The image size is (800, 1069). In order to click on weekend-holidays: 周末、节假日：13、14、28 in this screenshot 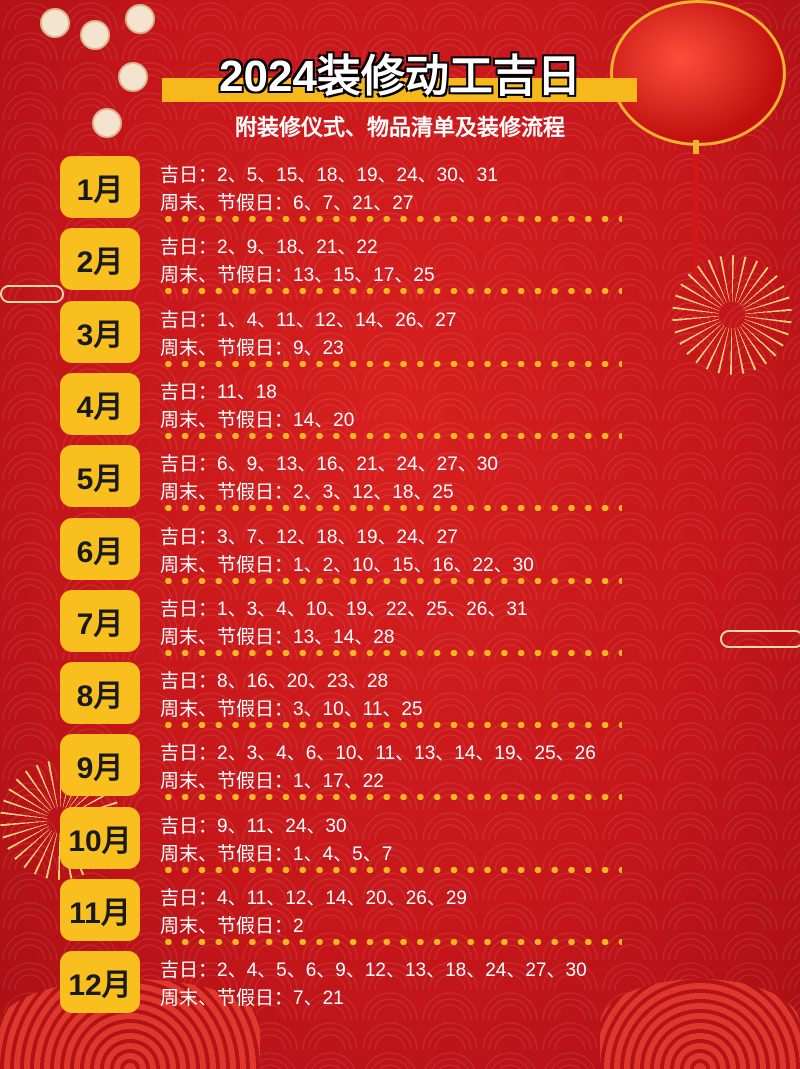, I will do `click(277, 637)`.